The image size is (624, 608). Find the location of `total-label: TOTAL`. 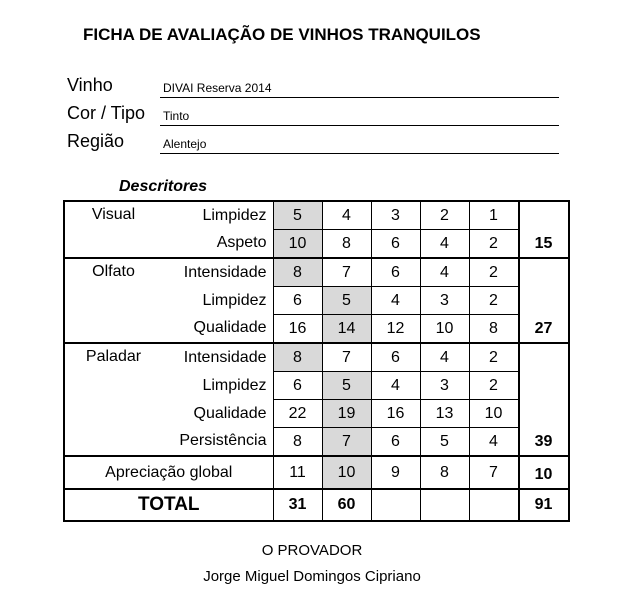

total-label: TOTAL is located at coordinates (168, 505).